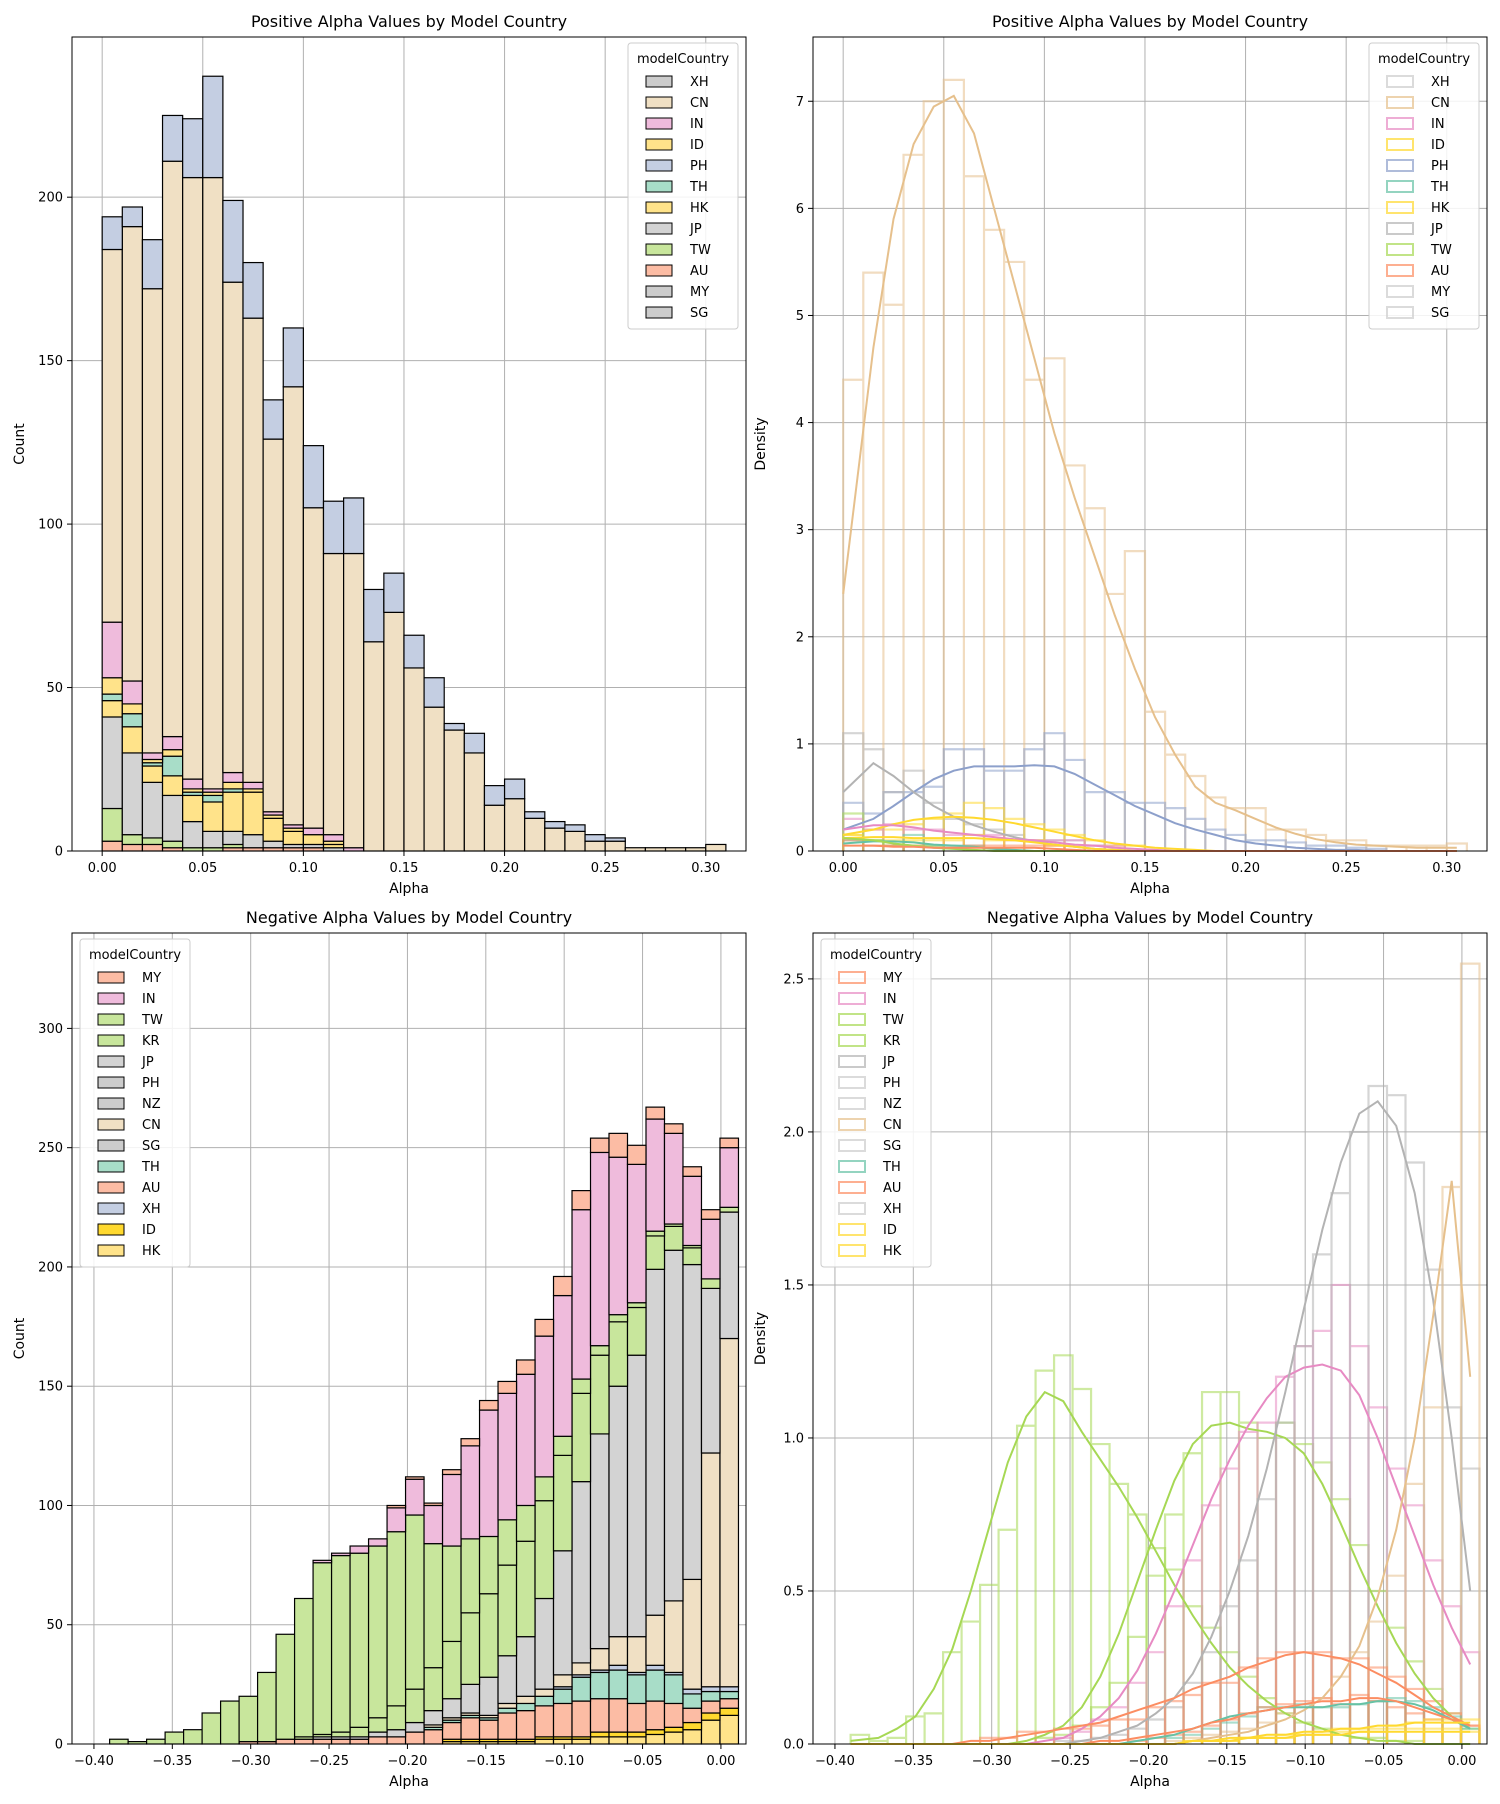 This screenshot has height=1804, width=1500. I want to click on y-tick-label: 2.5, so click(793, 979).